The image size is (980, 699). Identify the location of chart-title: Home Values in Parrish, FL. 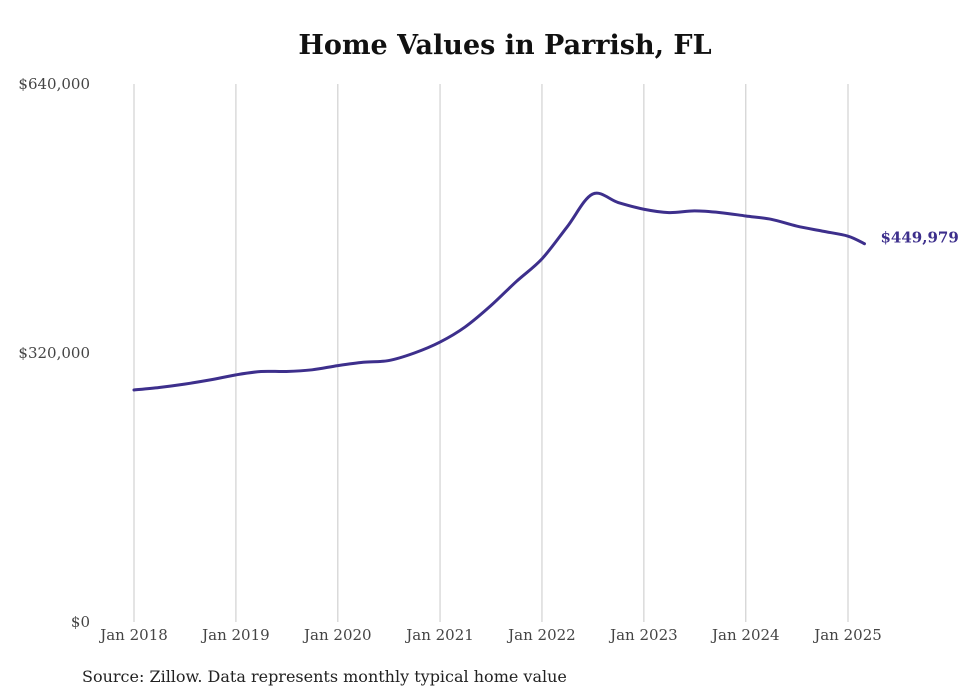
(505, 45).